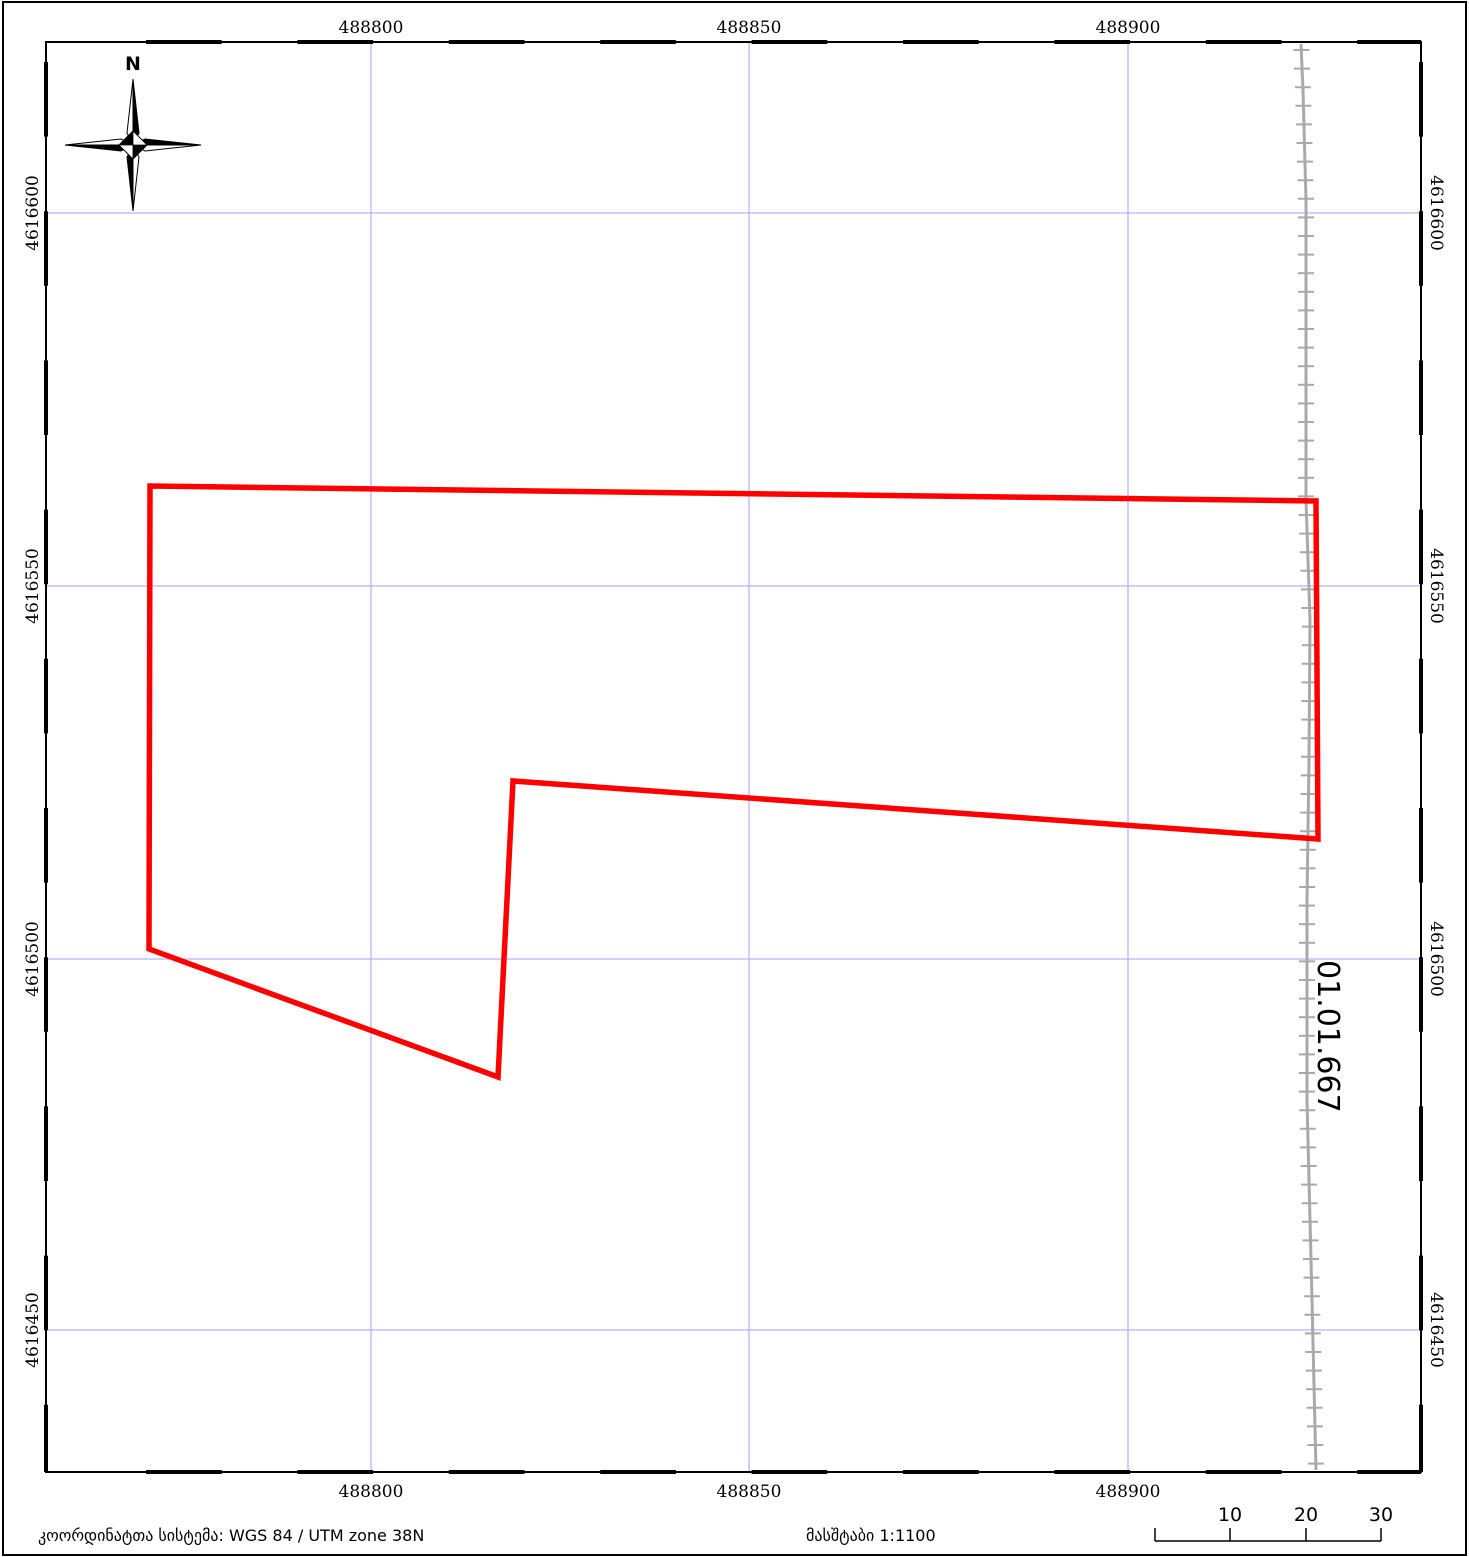 The width and height of the screenshot is (1469, 1557). Describe the element at coordinates (749, 28) in the screenshot. I see `top-x-label-488850: 488850` at that location.